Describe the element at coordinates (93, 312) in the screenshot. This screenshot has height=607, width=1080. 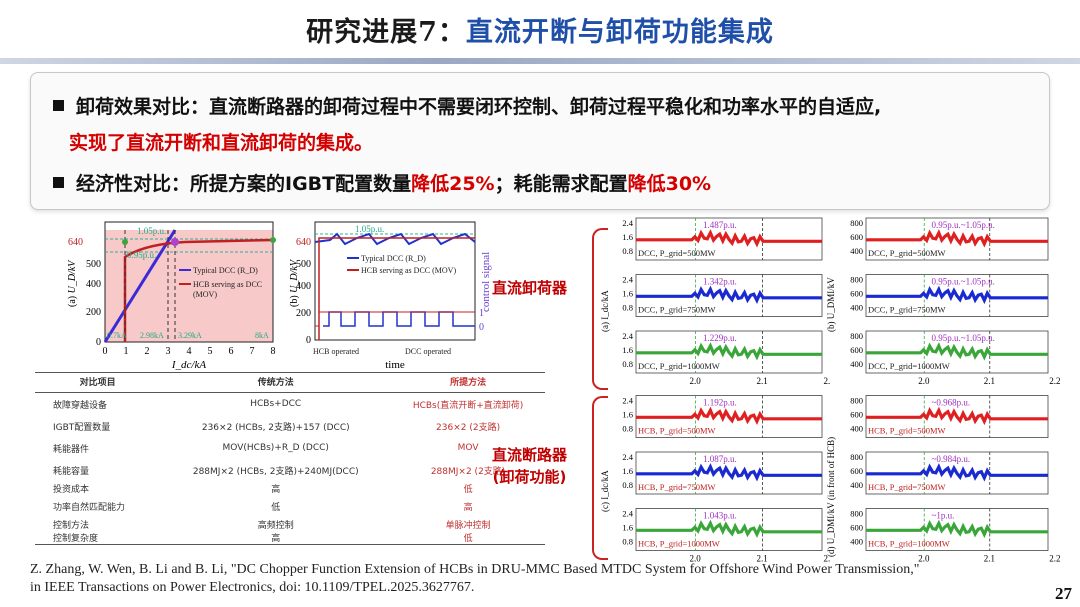
I see `plot-a-ytick: 200` at that location.